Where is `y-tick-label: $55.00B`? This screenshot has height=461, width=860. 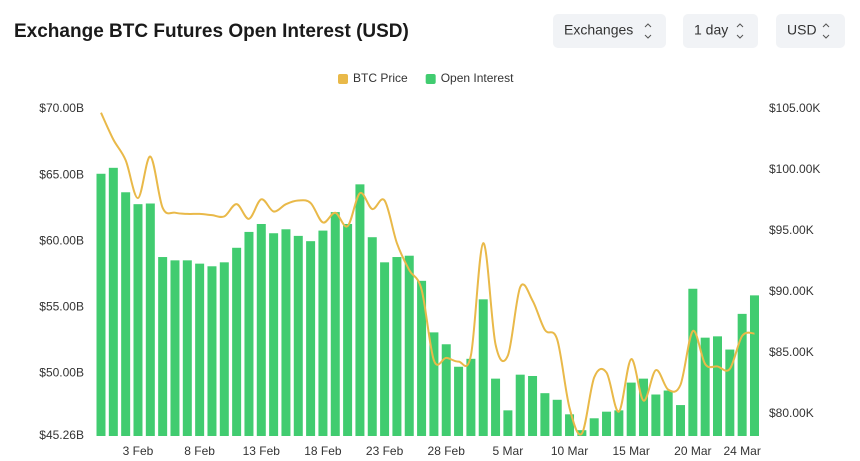
y-tick-label: $55.00B is located at coordinates (61, 306).